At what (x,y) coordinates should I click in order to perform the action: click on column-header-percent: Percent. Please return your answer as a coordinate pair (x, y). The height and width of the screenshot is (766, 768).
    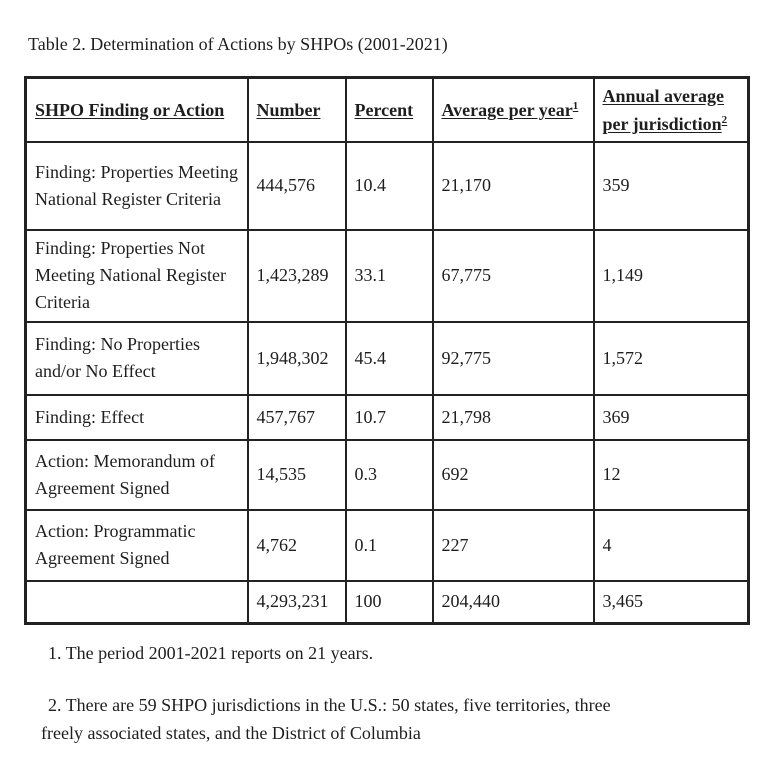
    Looking at the image, I should click on (389, 109).